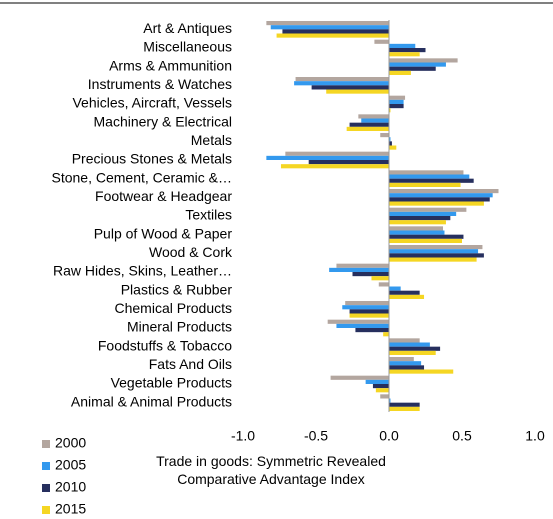 The image size is (553, 519). What do you see at coordinates (152, 103) in the screenshot?
I see `y-tick-label: Vehicles, Aircraft, Vessels` at bounding box center [152, 103].